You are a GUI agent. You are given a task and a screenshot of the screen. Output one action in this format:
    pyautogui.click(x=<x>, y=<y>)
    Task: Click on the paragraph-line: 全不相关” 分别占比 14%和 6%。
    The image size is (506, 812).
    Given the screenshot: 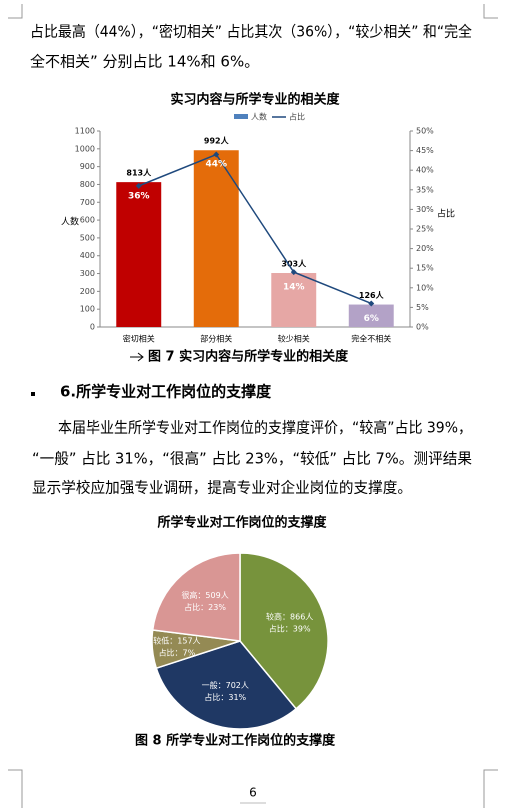 What is the action you would take?
    pyautogui.click(x=144, y=62)
    